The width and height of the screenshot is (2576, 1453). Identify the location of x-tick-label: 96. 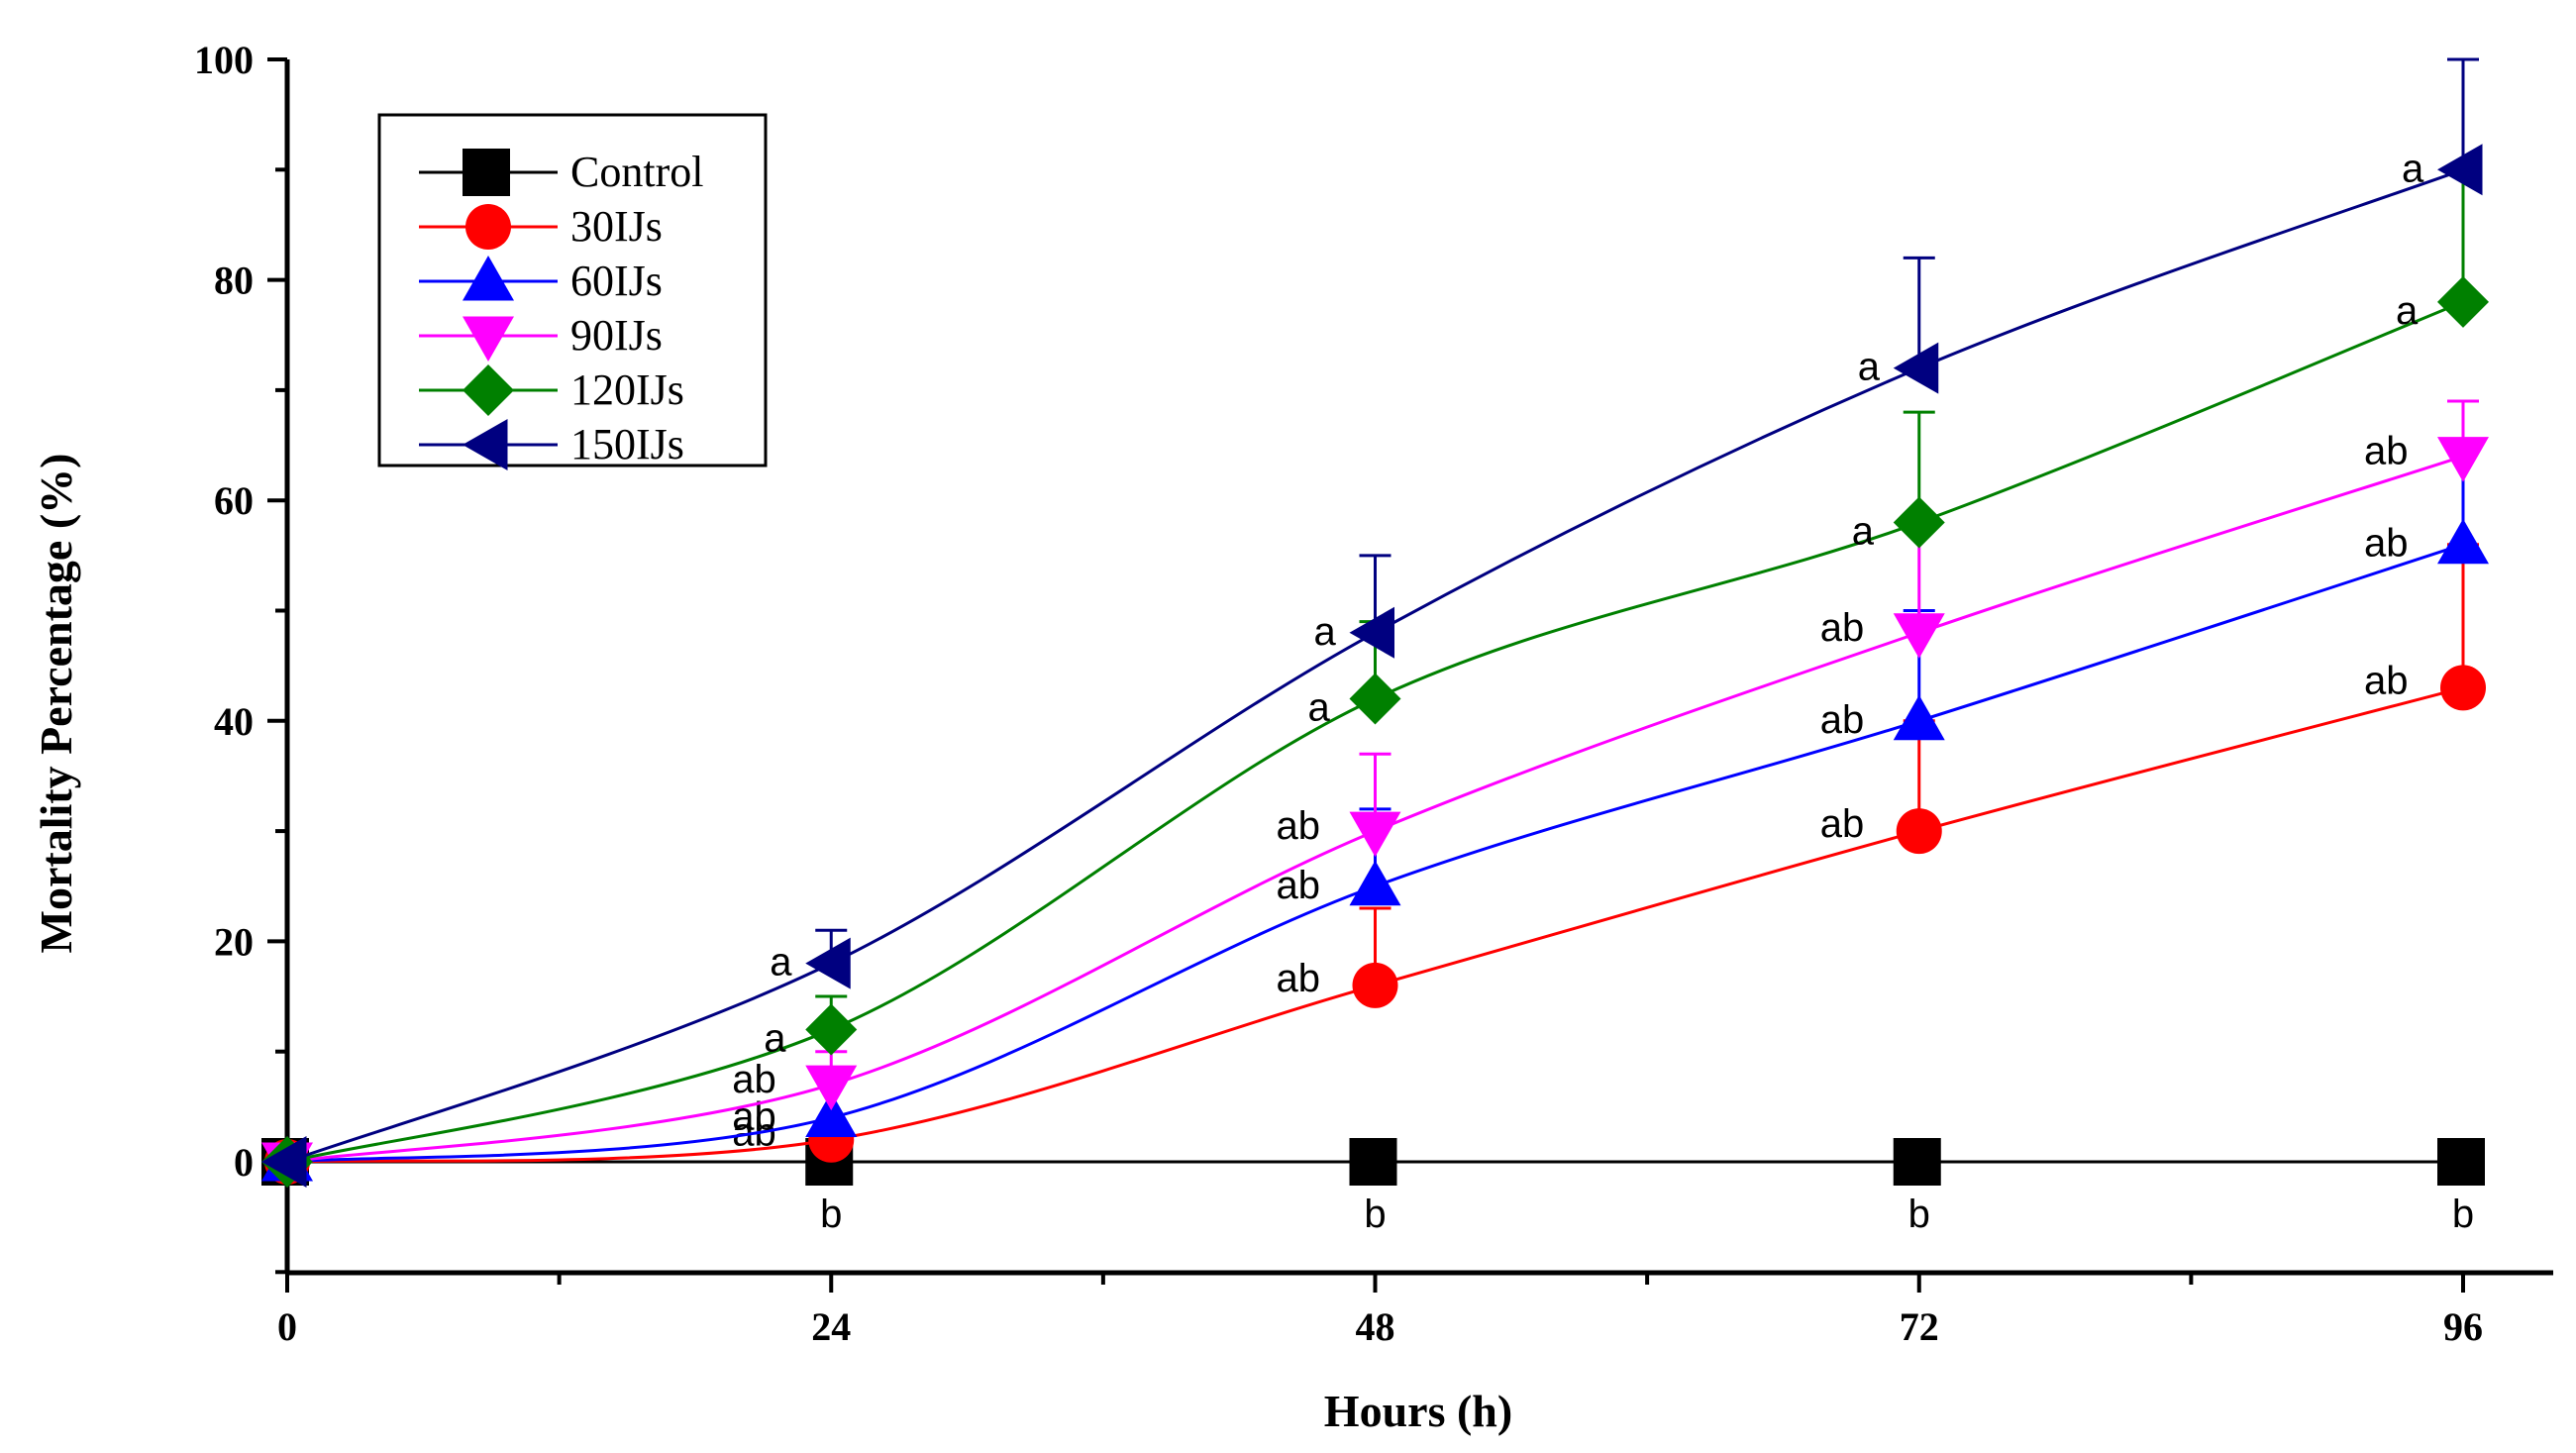
(2463, 1326).